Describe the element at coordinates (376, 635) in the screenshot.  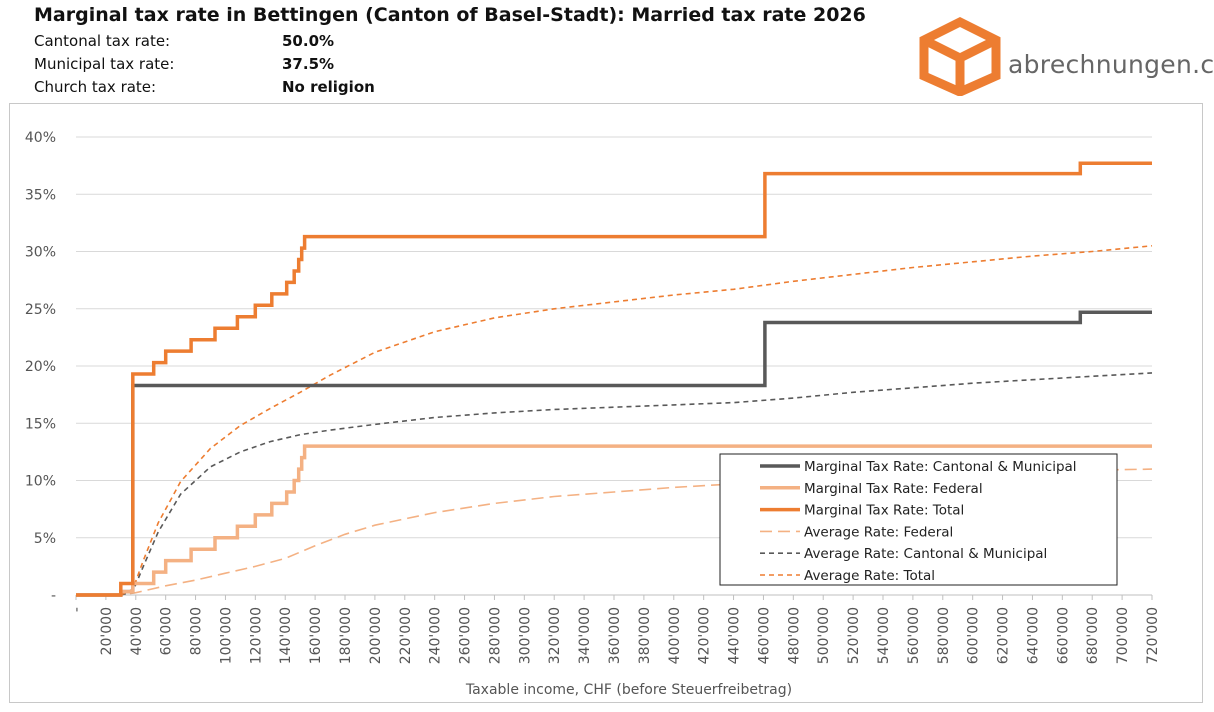
I see `x-tick-label: 200'000` at that location.